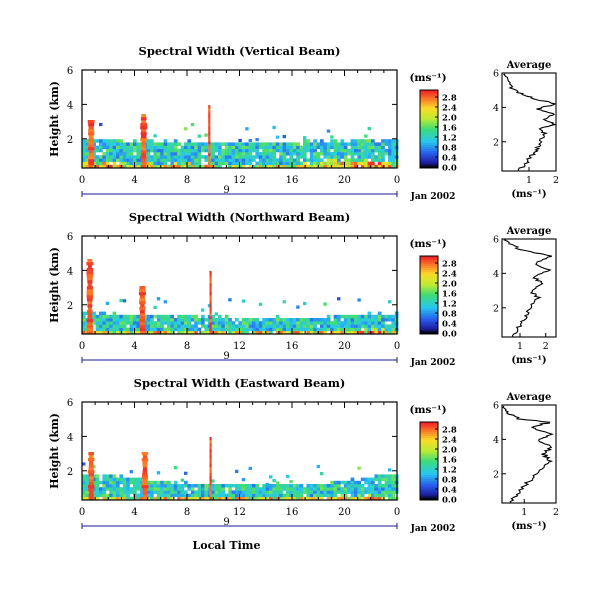 This screenshot has height=598, width=612. Describe the element at coordinates (449, 325) in the screenshot. I see `colorbar-tick-label: 0.4` at that location.